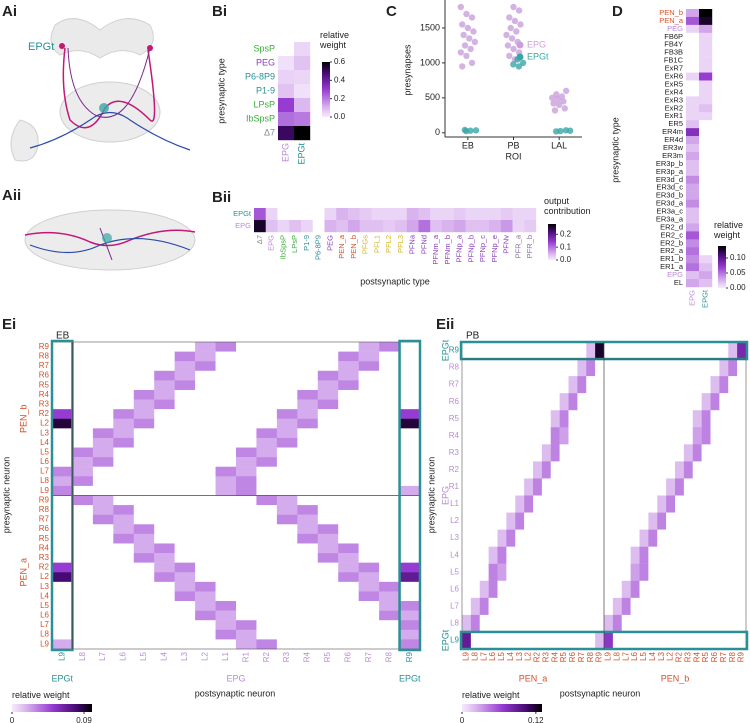 This screenshot has height=723, width=750. What do you see at coordinates (669, 187) in the screenshot?
I see `row-label: ER3d_c` at bounding box center [669, 187].